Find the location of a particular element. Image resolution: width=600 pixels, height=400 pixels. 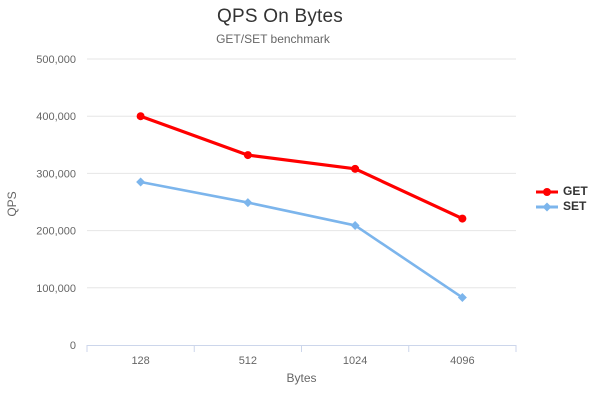

y-tick-label: 0 is located at coordinates (73, 346).